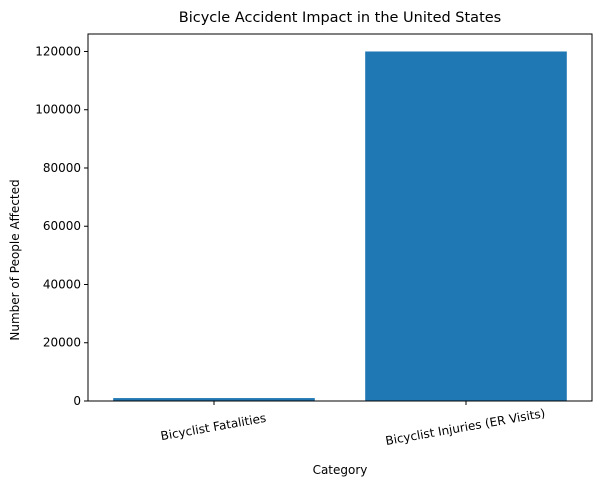 This screenshot has height=491, width=597. Describe the element at coordinates (465, 427) in the screenshot. I see `x-tick-label: Bicyclist Injuries (ER Visits)` at that location.